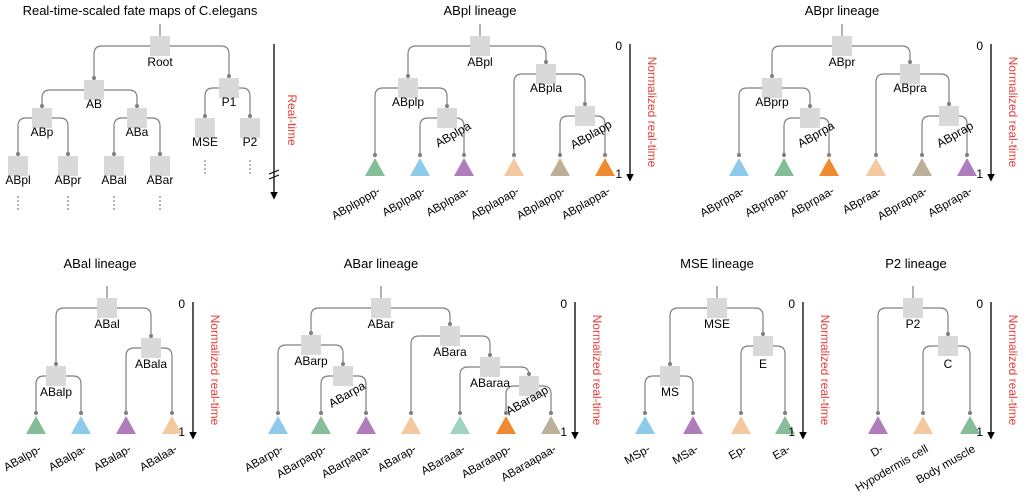 This screenshot has width=1026, height=499. Describe the element at coordinates (94, 104) in the screenshot. I see `node-label: AB` at that location.